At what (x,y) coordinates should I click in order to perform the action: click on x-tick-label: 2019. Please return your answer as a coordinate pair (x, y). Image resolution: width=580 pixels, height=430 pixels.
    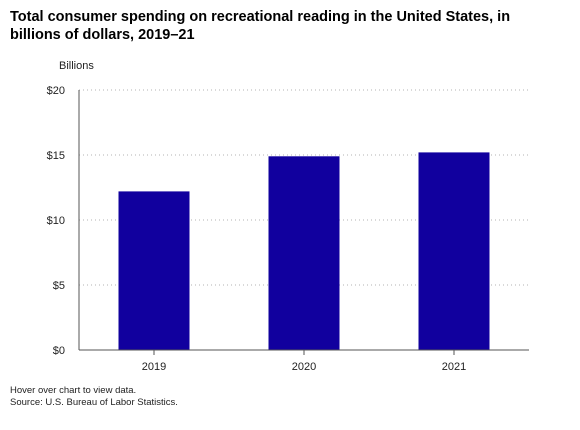
    Looking at the image, I should click on (154, 367).